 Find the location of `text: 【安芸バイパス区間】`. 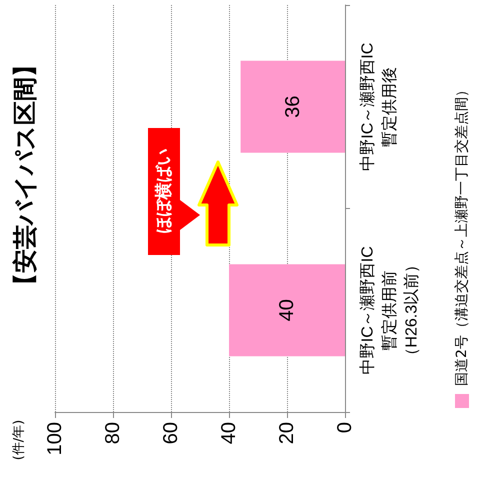

text: 【安芸バイパス区間】 is located at coordinates (25, 175).